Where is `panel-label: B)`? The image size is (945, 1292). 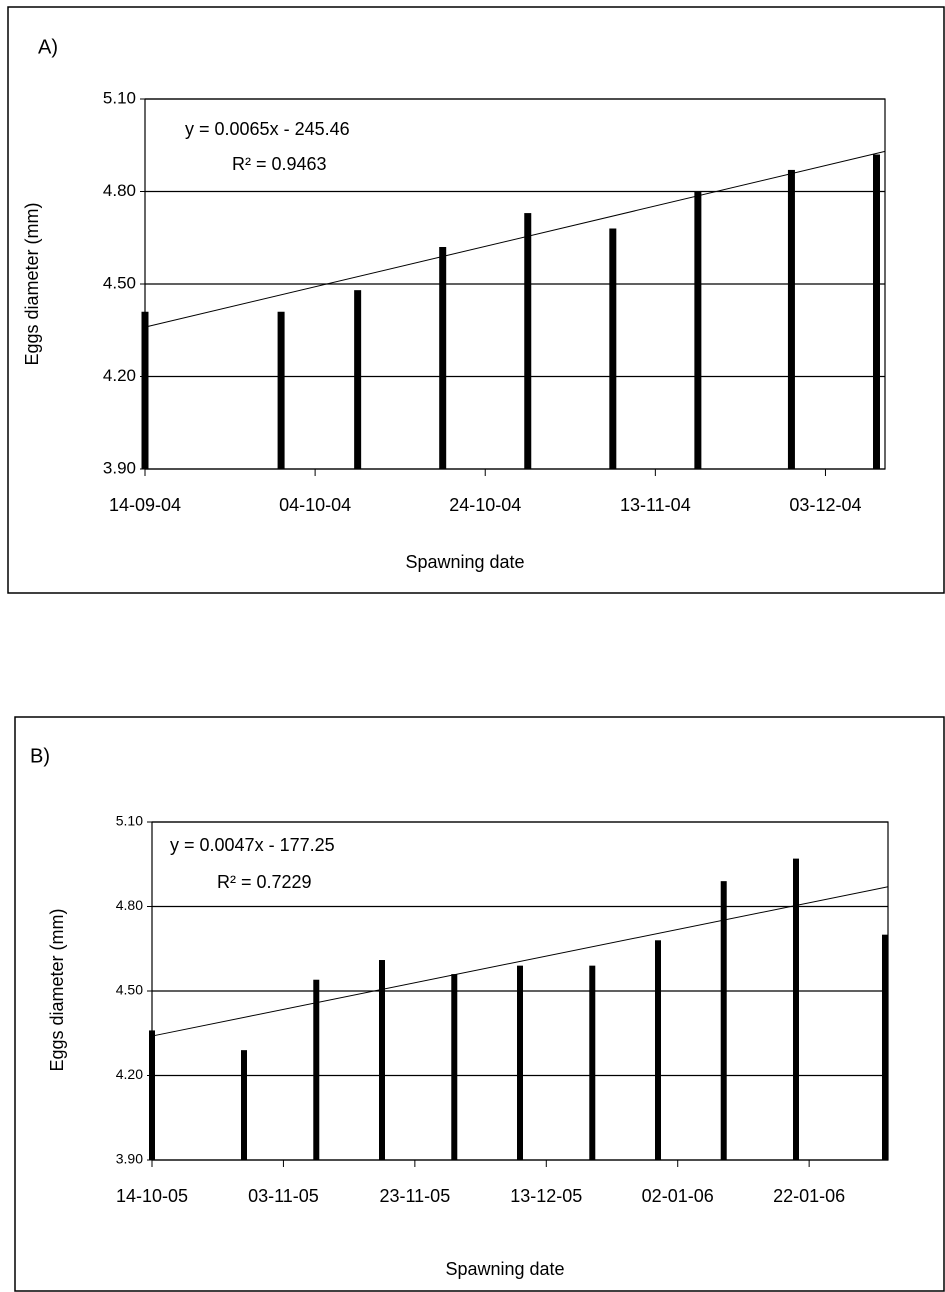
panel-label: B) is located at coordinates (40, 756).